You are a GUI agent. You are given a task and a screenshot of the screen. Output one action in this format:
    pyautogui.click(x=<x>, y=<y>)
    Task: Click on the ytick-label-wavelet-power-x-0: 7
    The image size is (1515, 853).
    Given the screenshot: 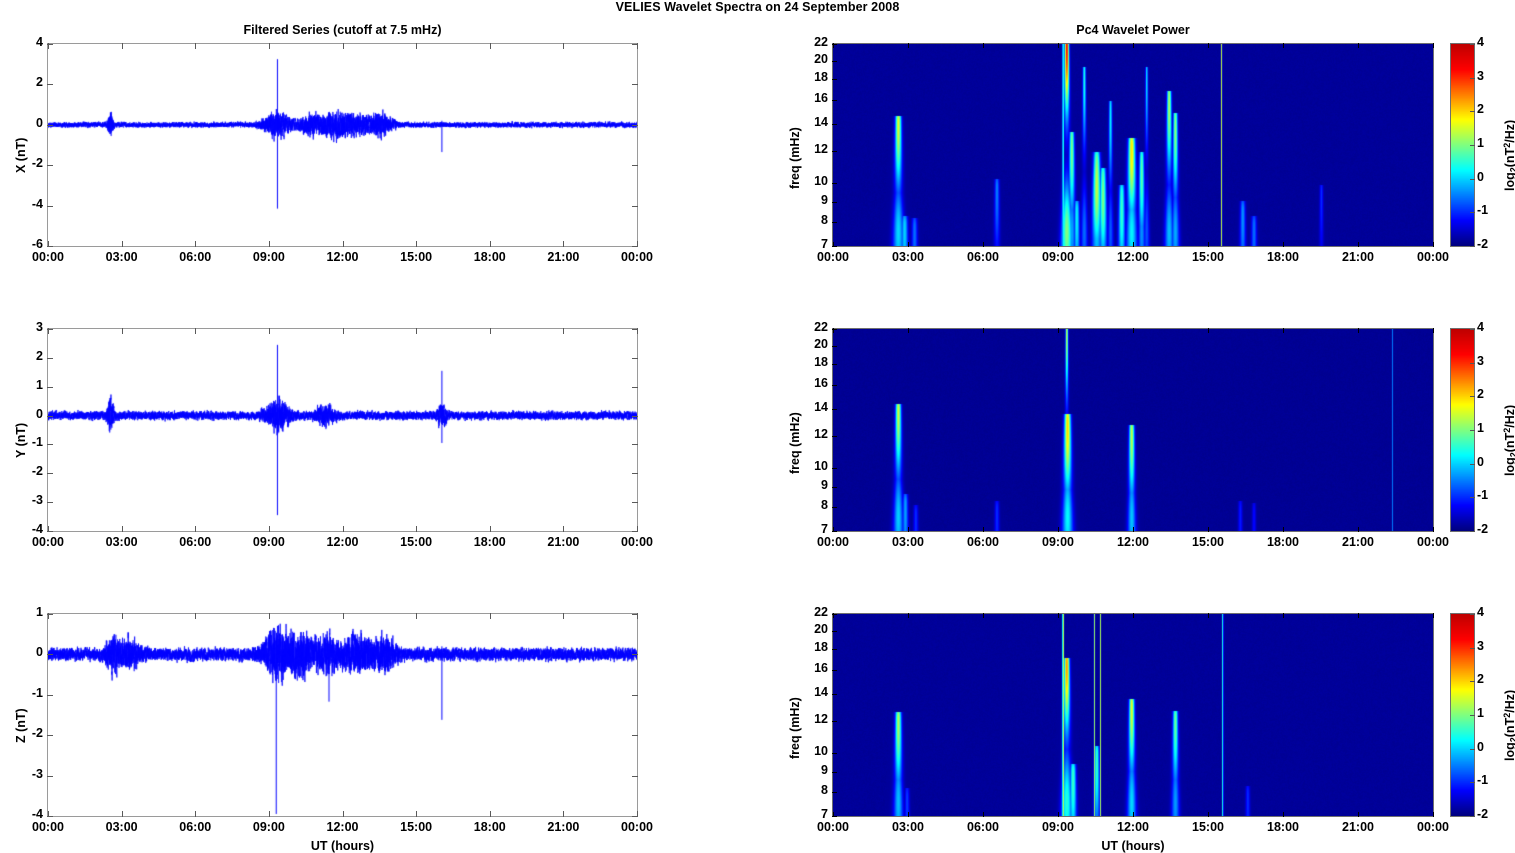 What is the action you would take?
    pyautogui.click(x=824, y=244)
    